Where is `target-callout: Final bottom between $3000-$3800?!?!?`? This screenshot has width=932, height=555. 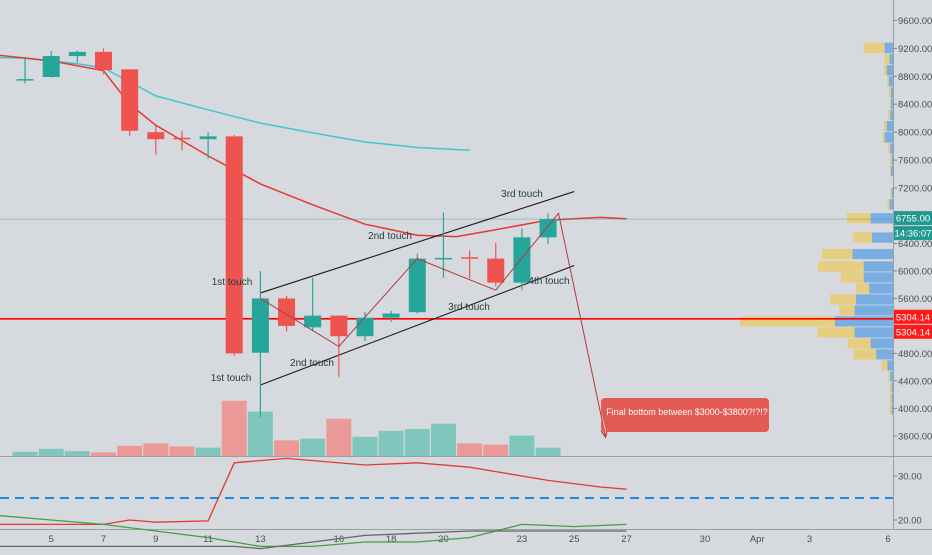
target-callout: Final bottom between $3000-$3800?!?!? is located at coordinates (685, 417).